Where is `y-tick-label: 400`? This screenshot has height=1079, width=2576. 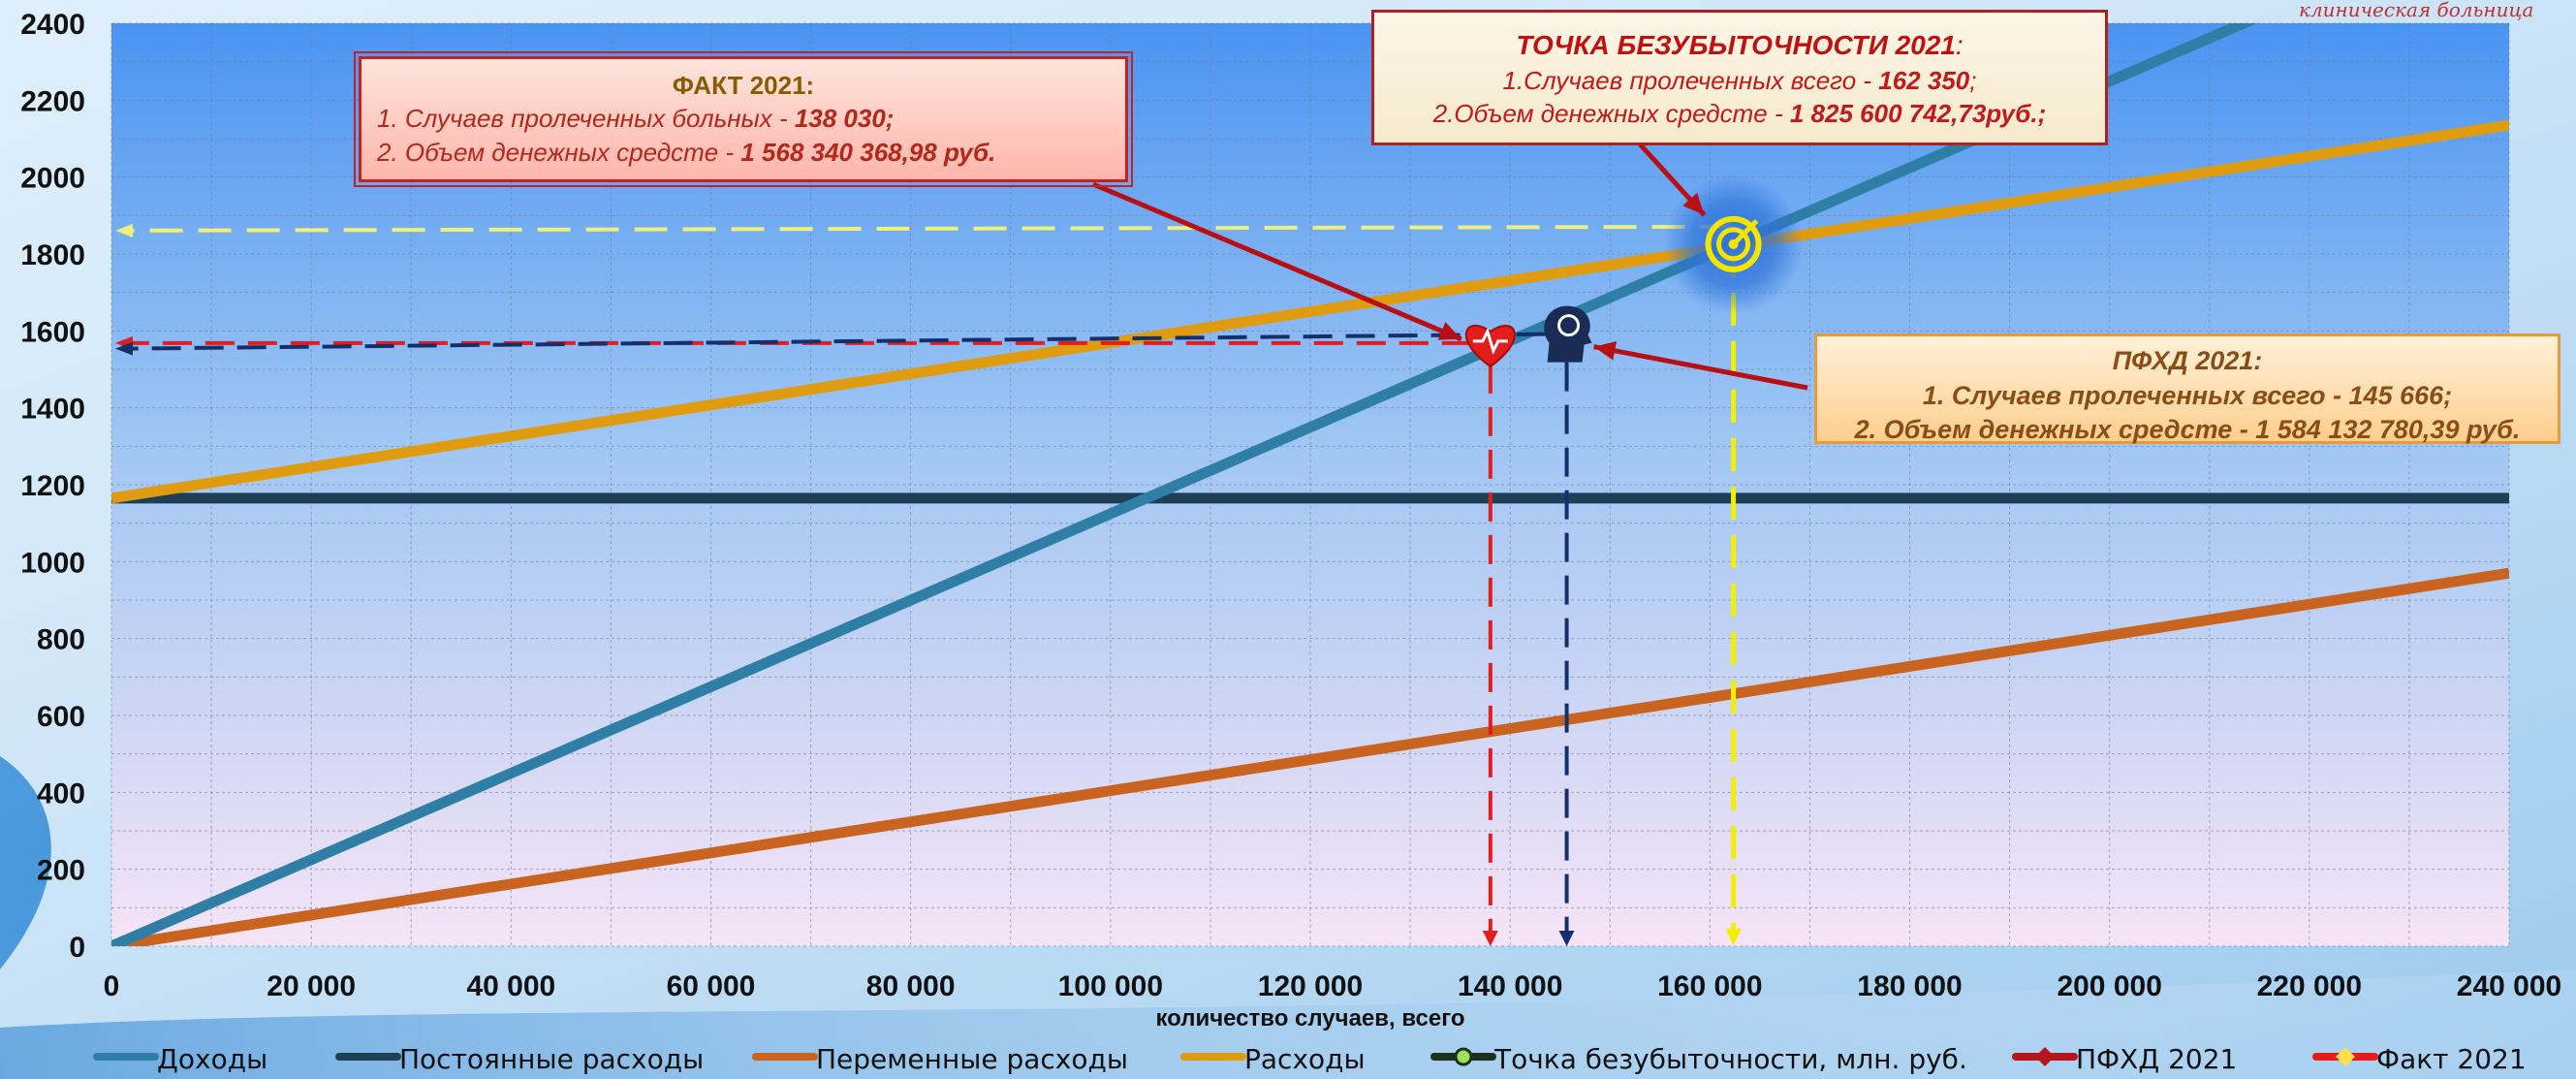 y-tick-label: 400 is located at coordinates (61, 793).